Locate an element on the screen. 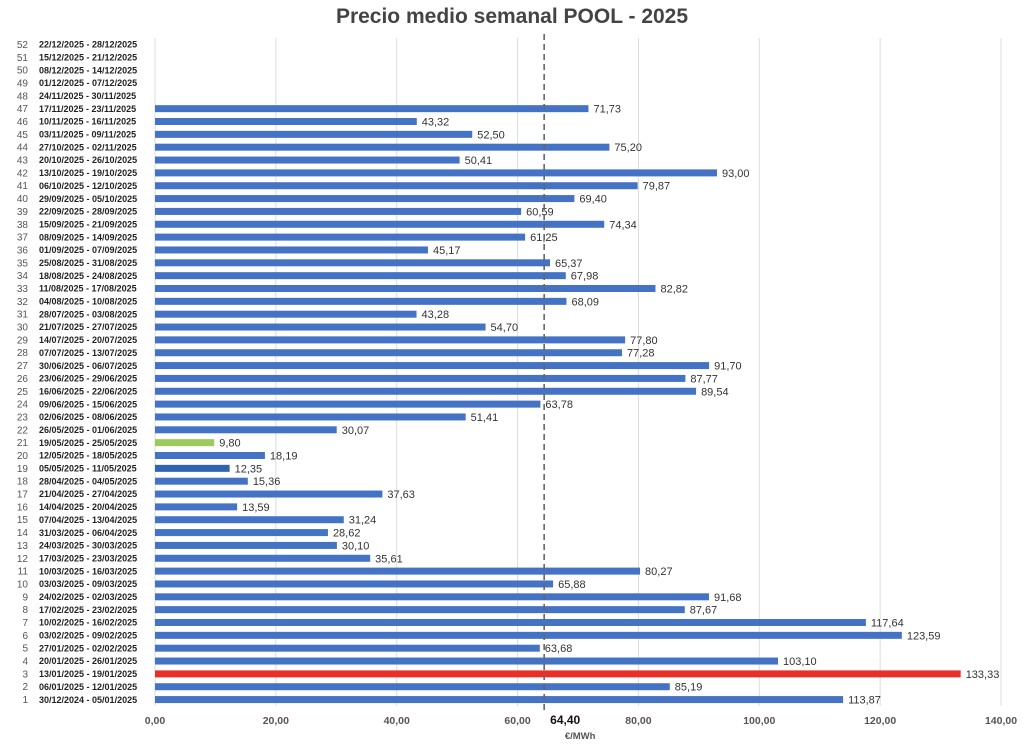 The height and width of the screenshot is (754, 1024). x-tick-label: 20,00 is located at coordinates (276, 721).